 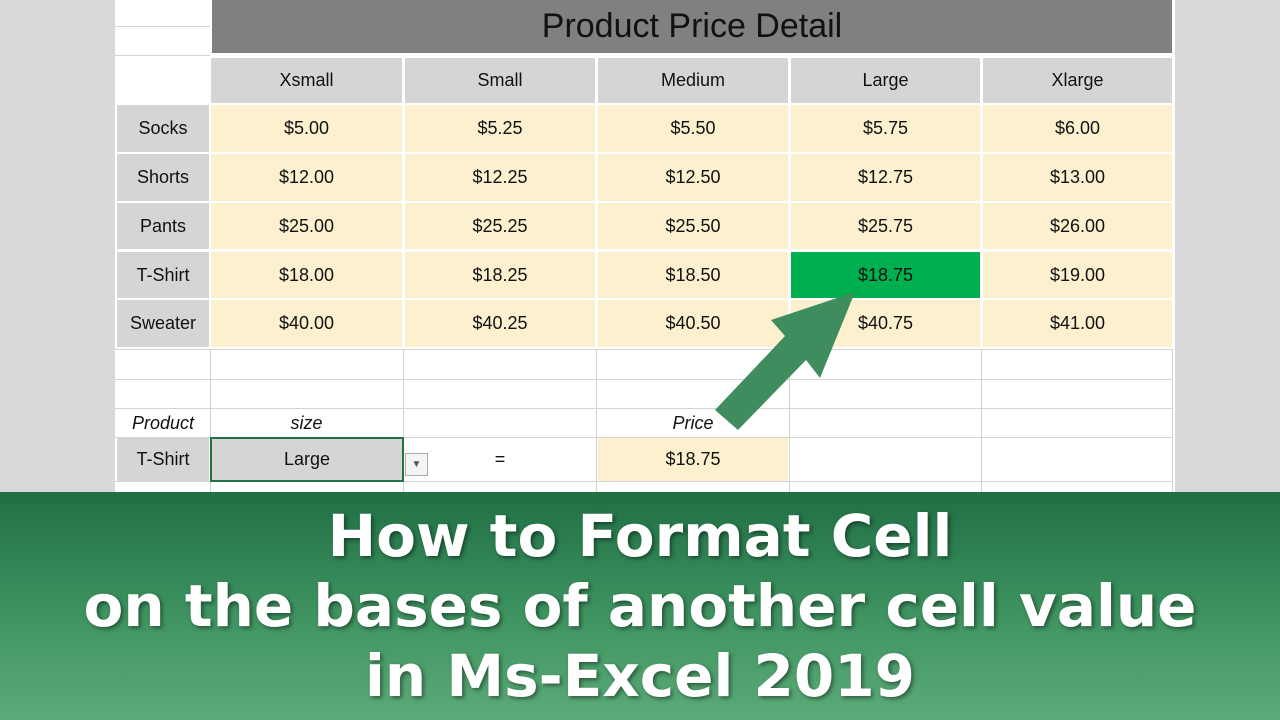 What do you see at coordinates (693, 80) in the screenshot?
I see `column-header-medium: Medium` at bounding box center [693, 80].